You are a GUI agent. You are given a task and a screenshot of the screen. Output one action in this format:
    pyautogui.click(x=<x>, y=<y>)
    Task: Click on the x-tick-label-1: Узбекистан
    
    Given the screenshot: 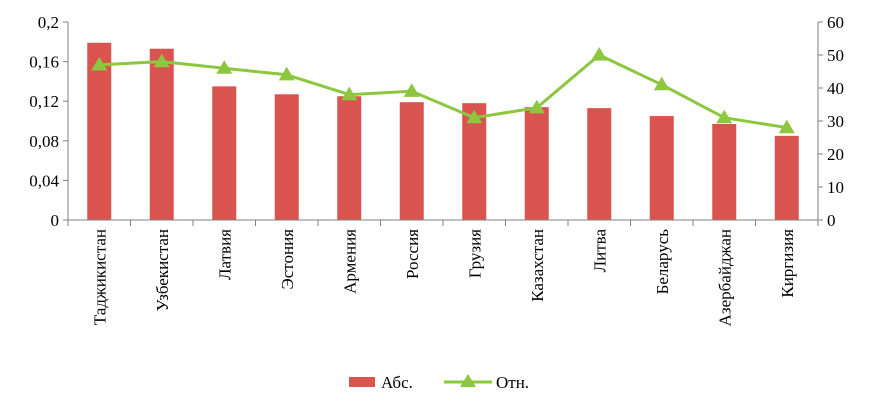 What is the action you would take?
    pyautogui.click(x=162, y=270)
    